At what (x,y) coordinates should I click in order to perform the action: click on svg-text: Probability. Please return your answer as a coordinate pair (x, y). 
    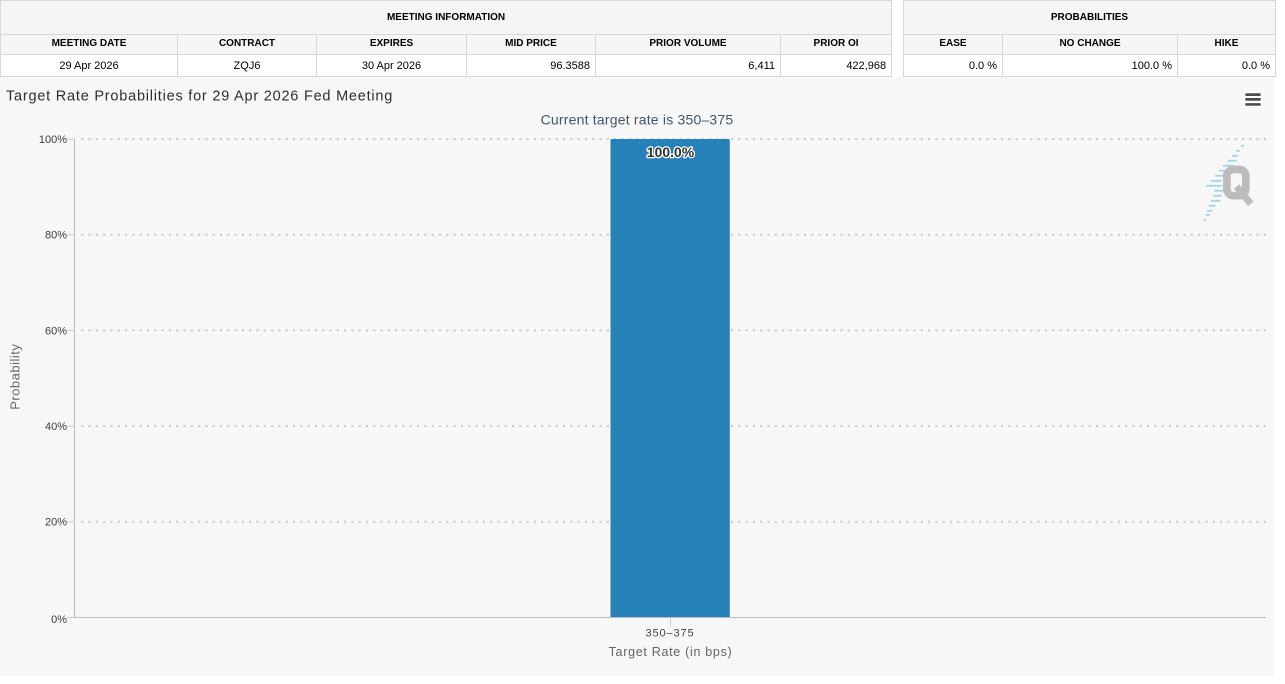
    Looking at the image, I should click on (15, 377).